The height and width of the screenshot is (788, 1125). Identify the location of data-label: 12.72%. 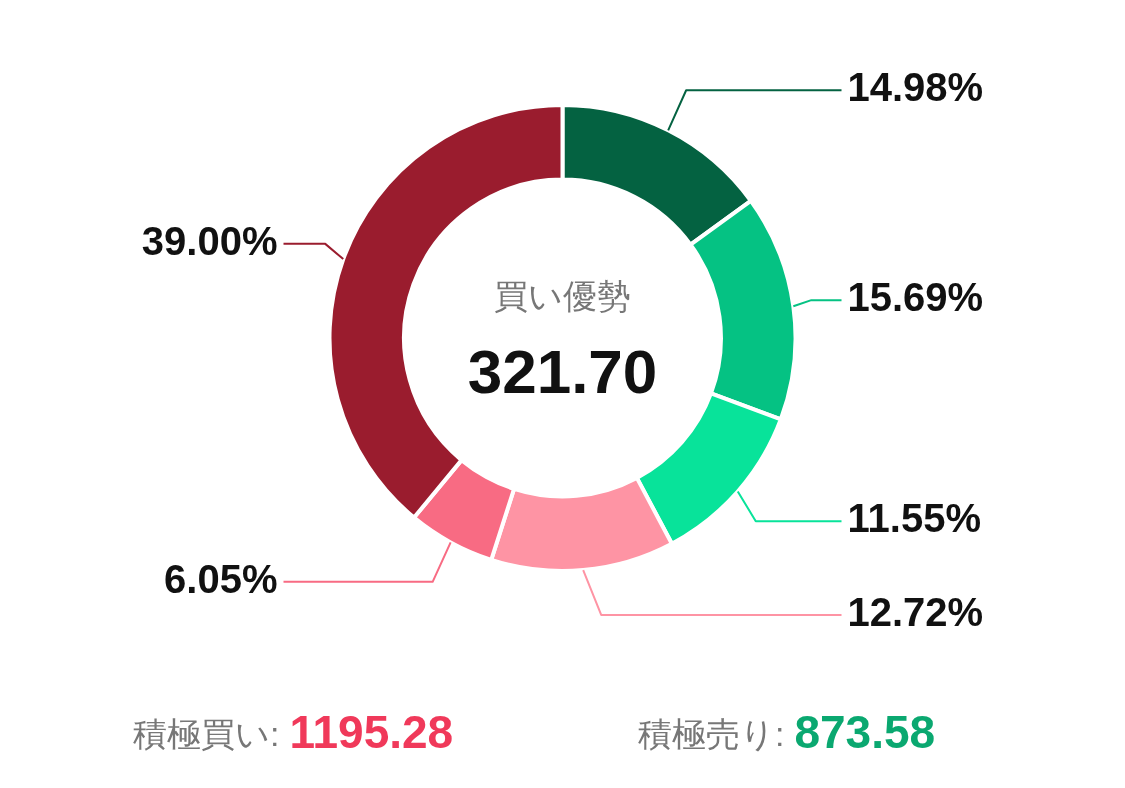
(915, 611).